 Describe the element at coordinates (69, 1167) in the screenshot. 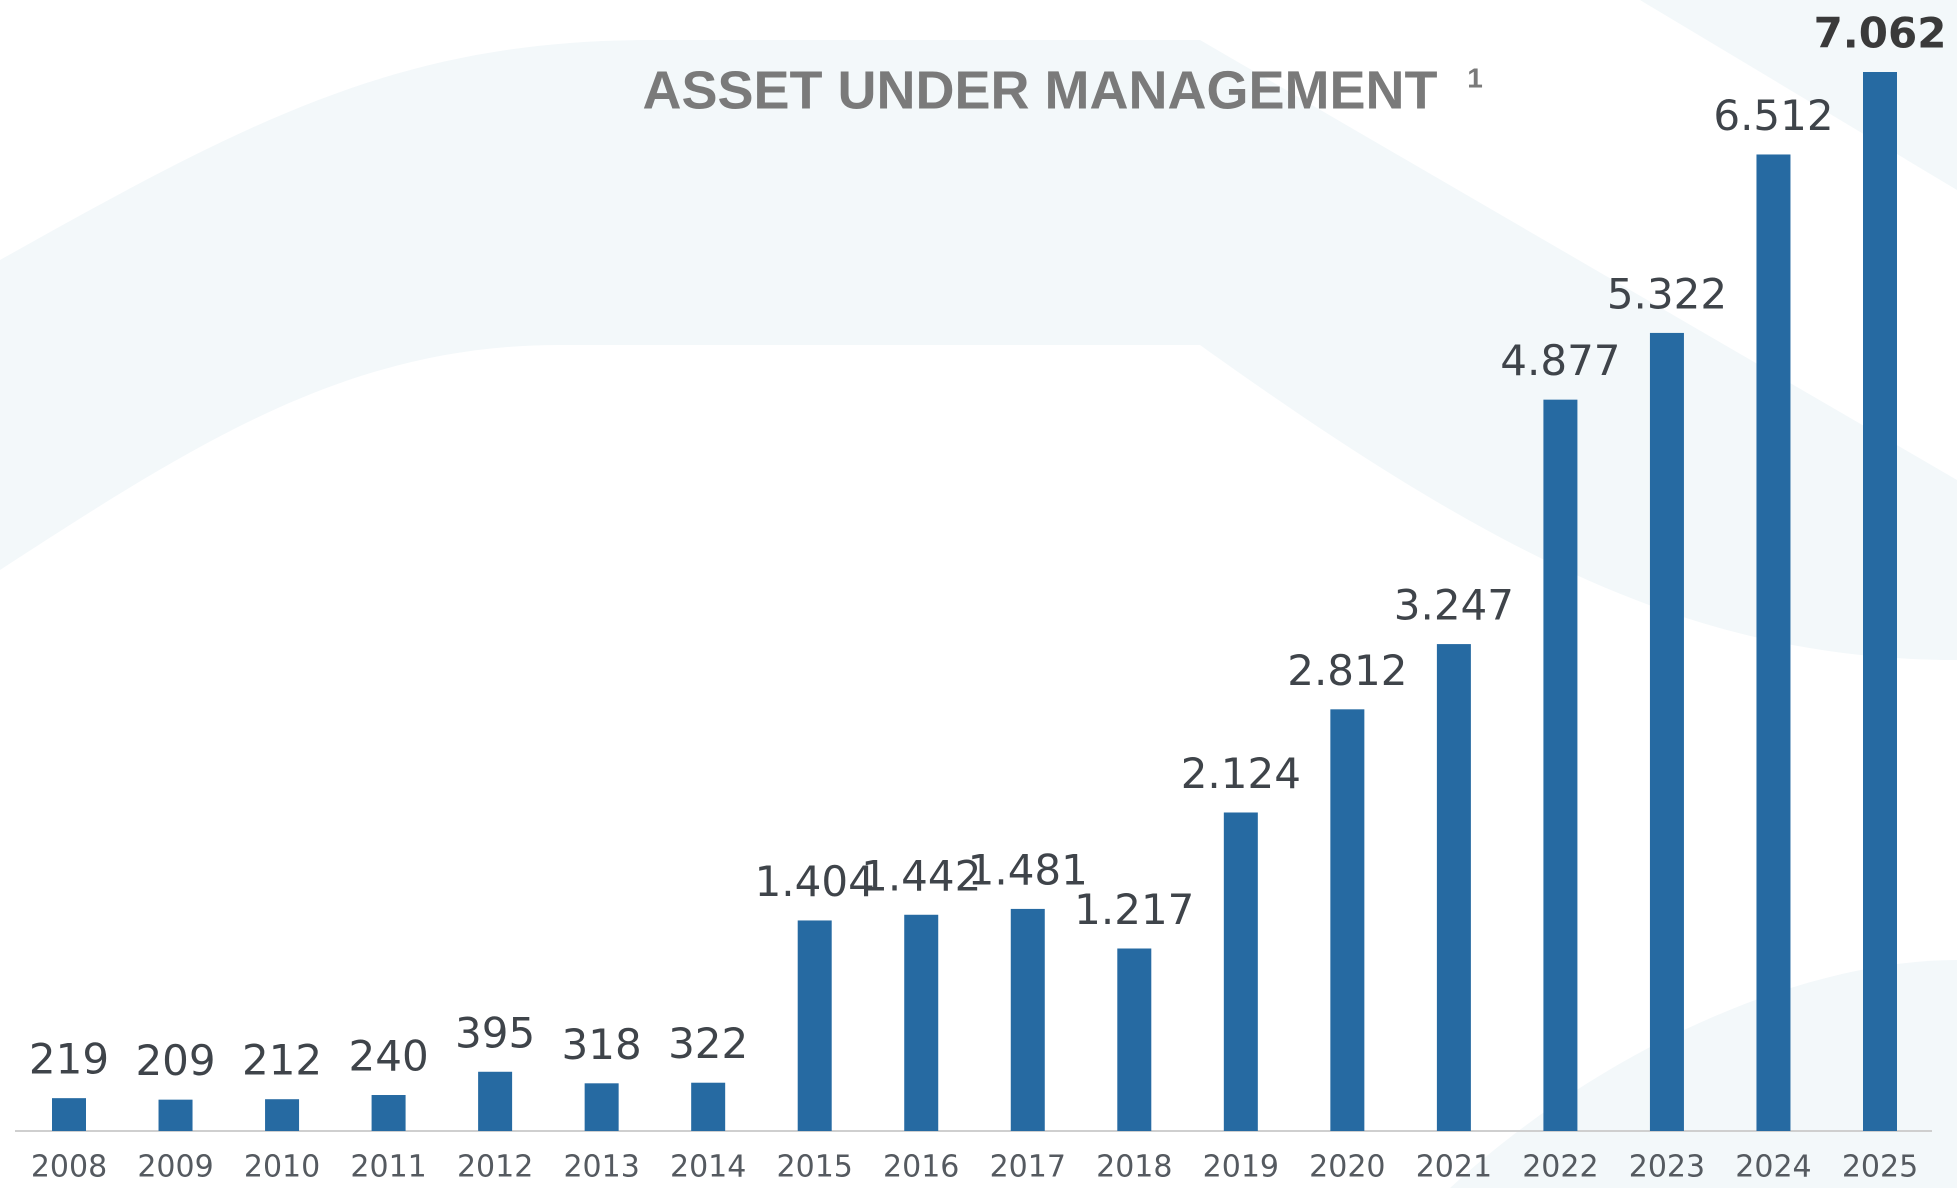

I see `x-tick-label: 2008` at that location.